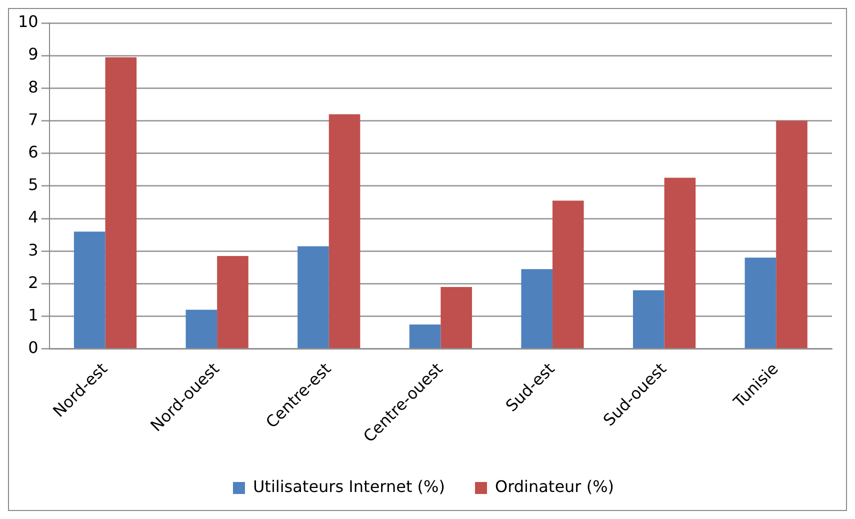 The width and height of the screenshot is (855, 519). I want to click on y-tick-label: 0, so click(33, 348).